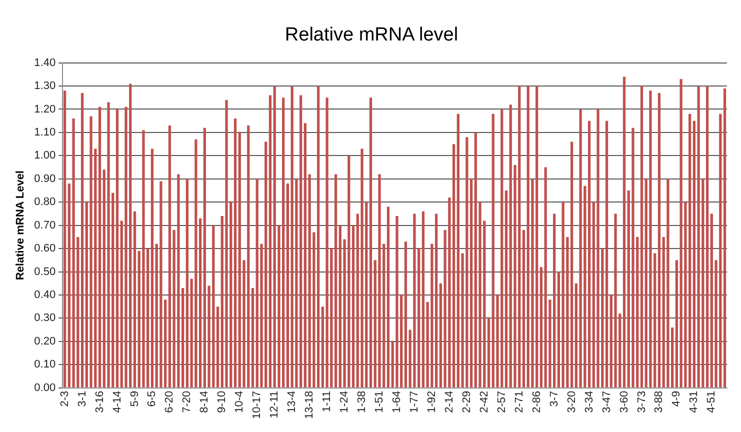 This screenshot has height=432, width=741. I want to click on x-tick-label: 4-51, so click(712, 401).